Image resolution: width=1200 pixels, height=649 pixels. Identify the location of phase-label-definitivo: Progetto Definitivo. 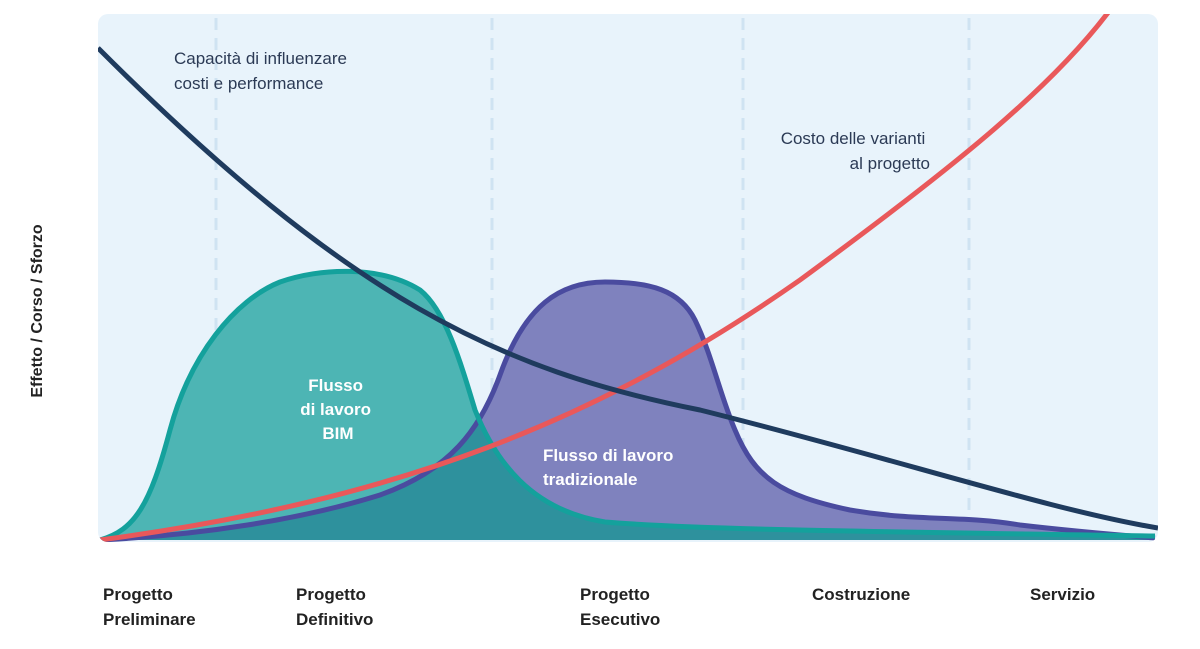
(334, 607).